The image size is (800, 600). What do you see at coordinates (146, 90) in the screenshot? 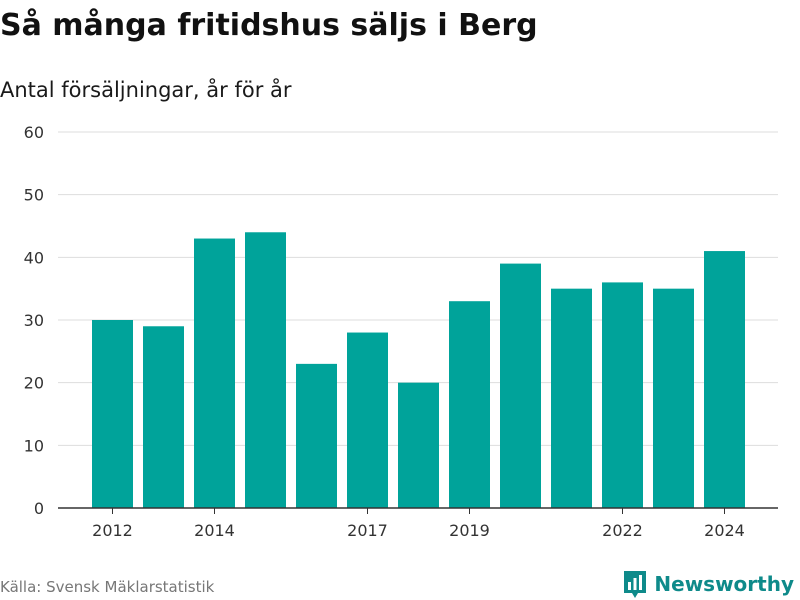
I see `chart-subtitle: Antal försäljningar, år för år` at bounding box center [146, 90].